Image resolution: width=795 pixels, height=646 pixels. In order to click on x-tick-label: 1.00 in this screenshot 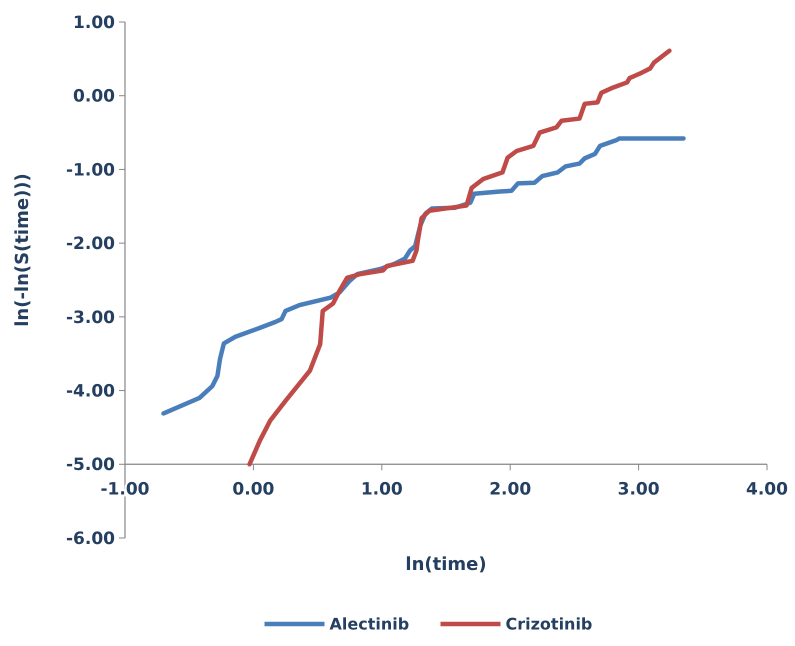, I will do `click(381, 489)`.